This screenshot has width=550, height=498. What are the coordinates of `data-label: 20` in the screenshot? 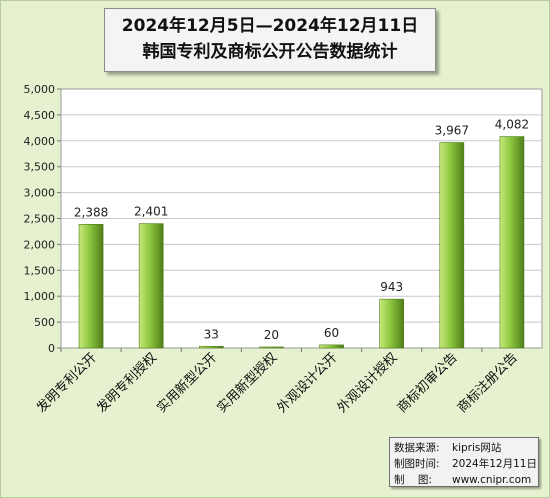 It's located at (271, 335).